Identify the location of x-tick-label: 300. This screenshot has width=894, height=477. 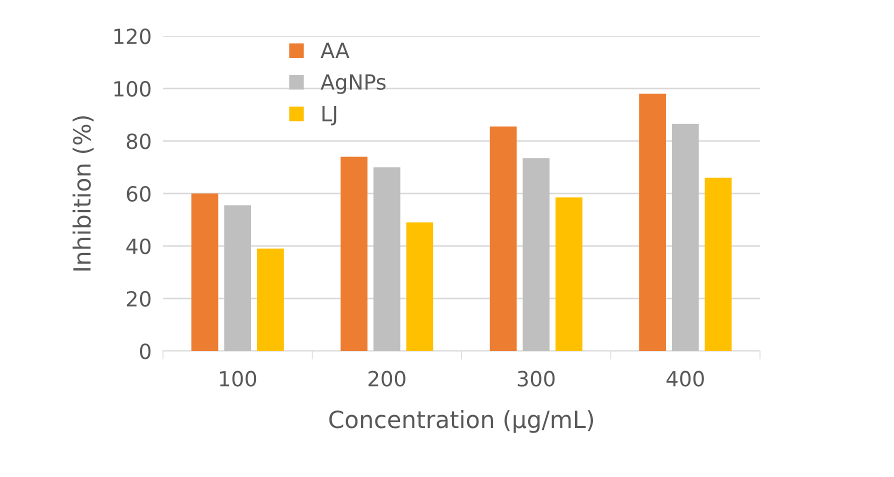
(536, 378).